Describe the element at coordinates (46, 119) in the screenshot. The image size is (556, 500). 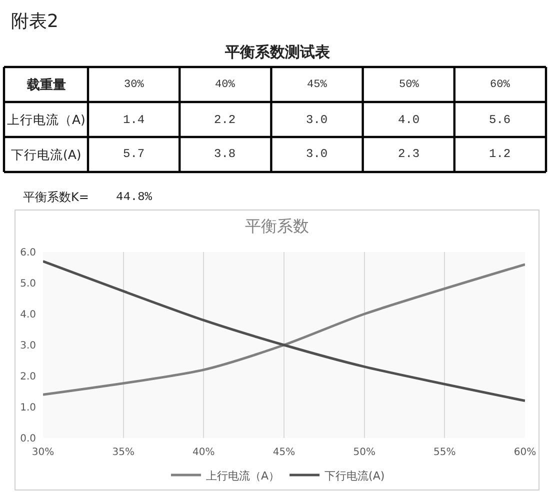
I see `text: 上行电流（A)` at that location.